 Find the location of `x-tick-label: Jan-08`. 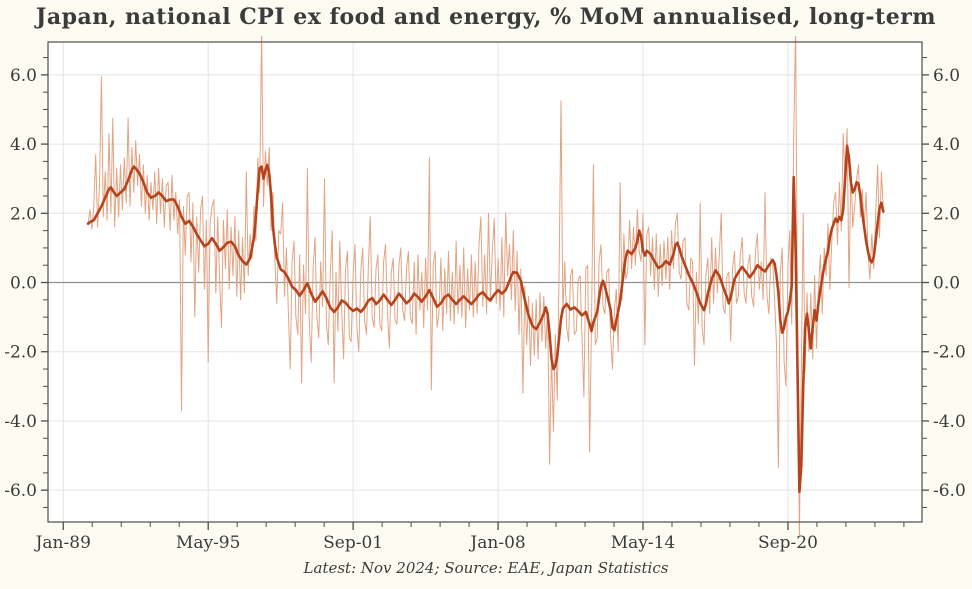

x-tick-label: Jan-08 is located at coordinates (496, 543).